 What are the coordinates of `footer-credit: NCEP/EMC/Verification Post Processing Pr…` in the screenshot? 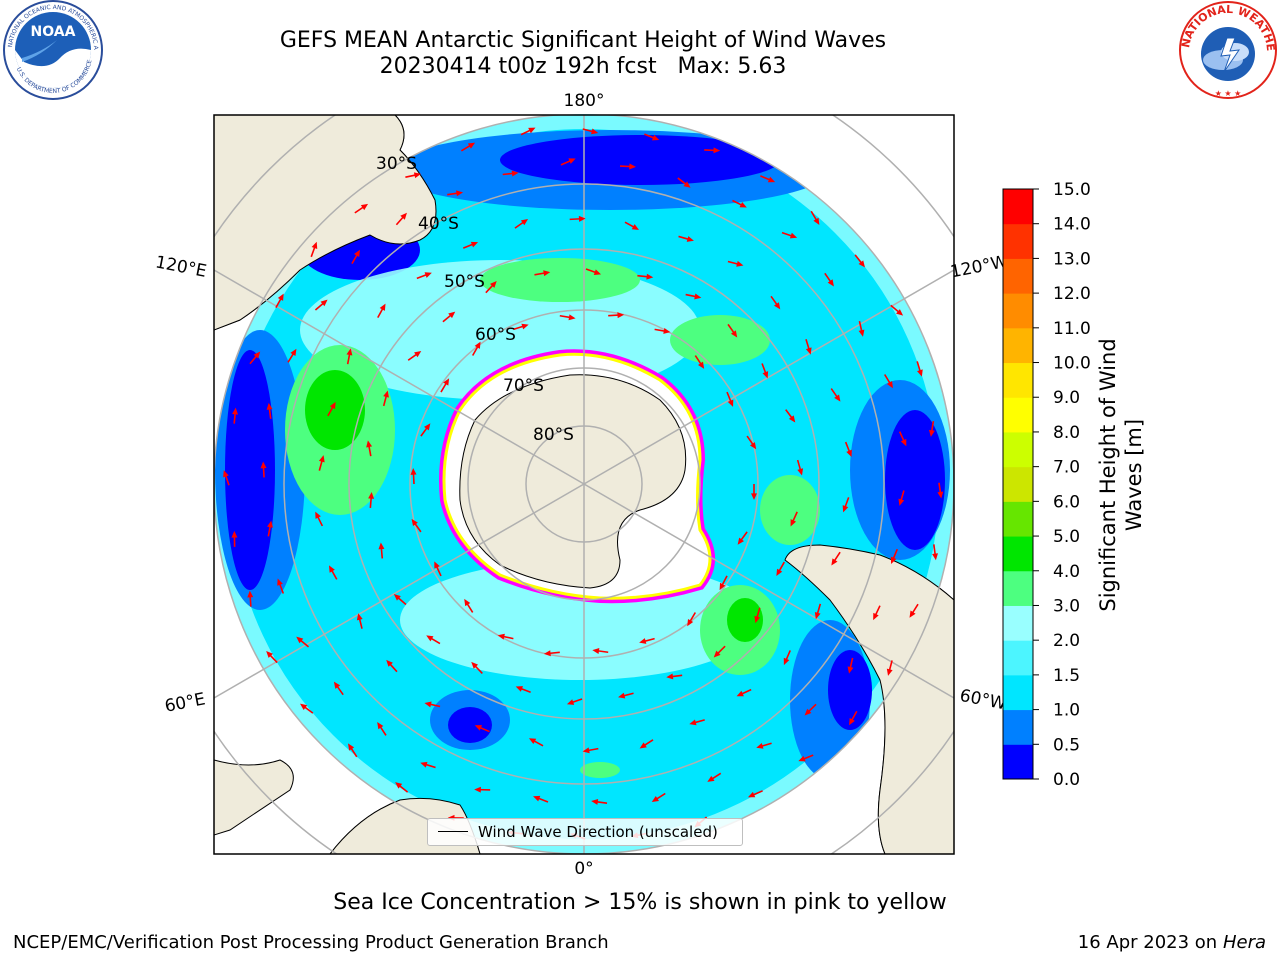 It's located at (311, 942).